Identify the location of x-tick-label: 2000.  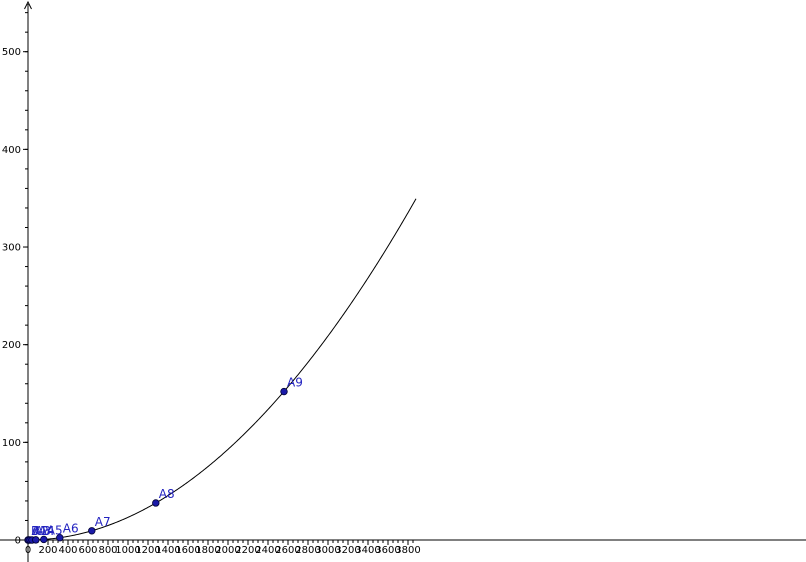
(227, 550).